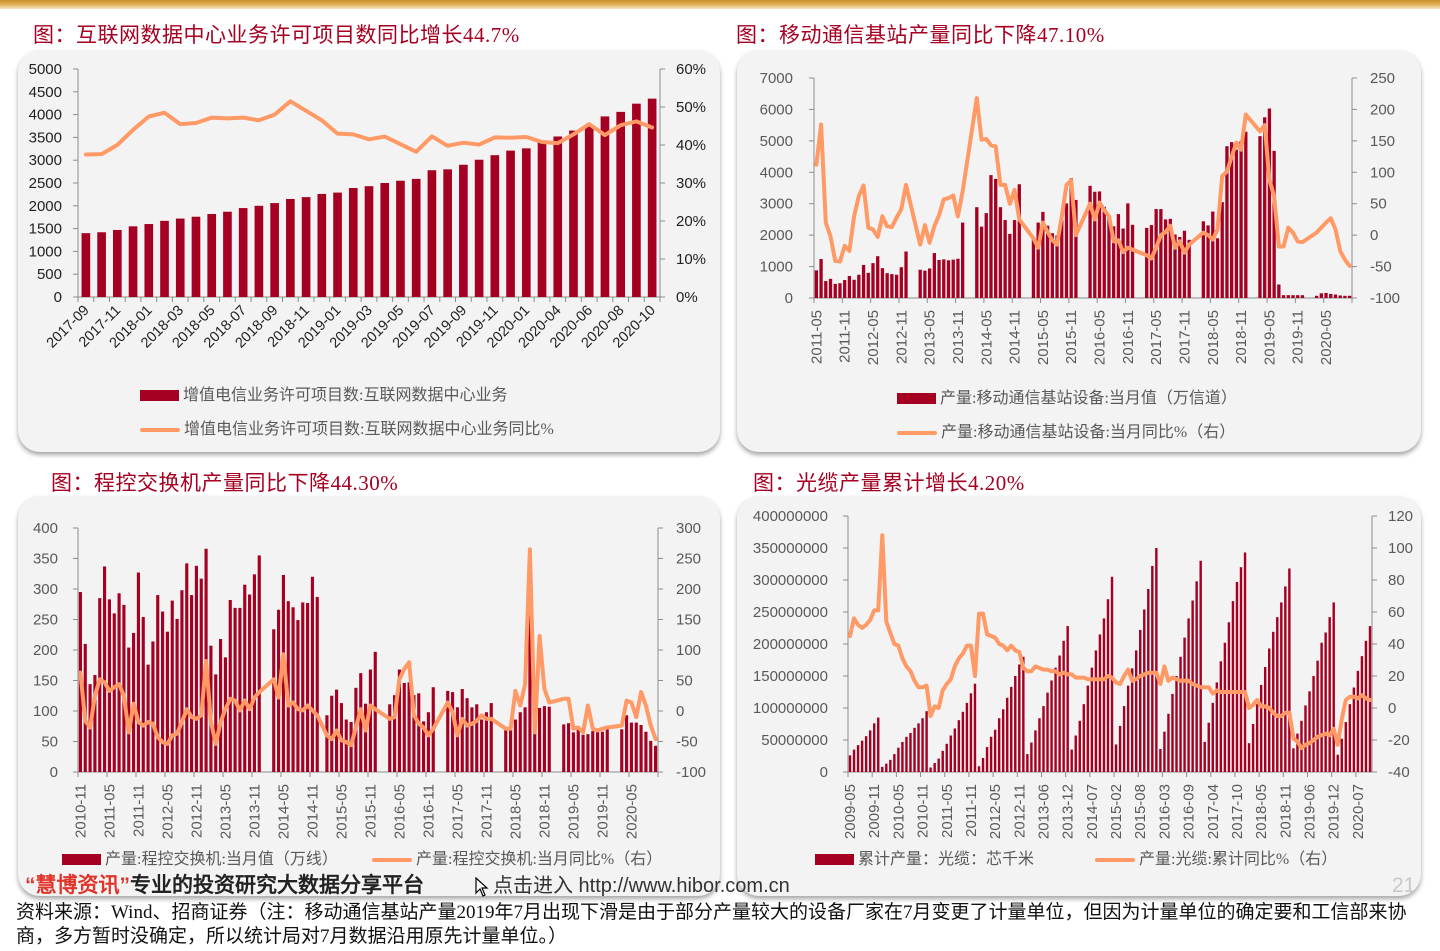  What do you see at coordinates (1400, 516) in the screenshot?
I see `y-right-tick-label: 120` at bounding box center [1400, 516].